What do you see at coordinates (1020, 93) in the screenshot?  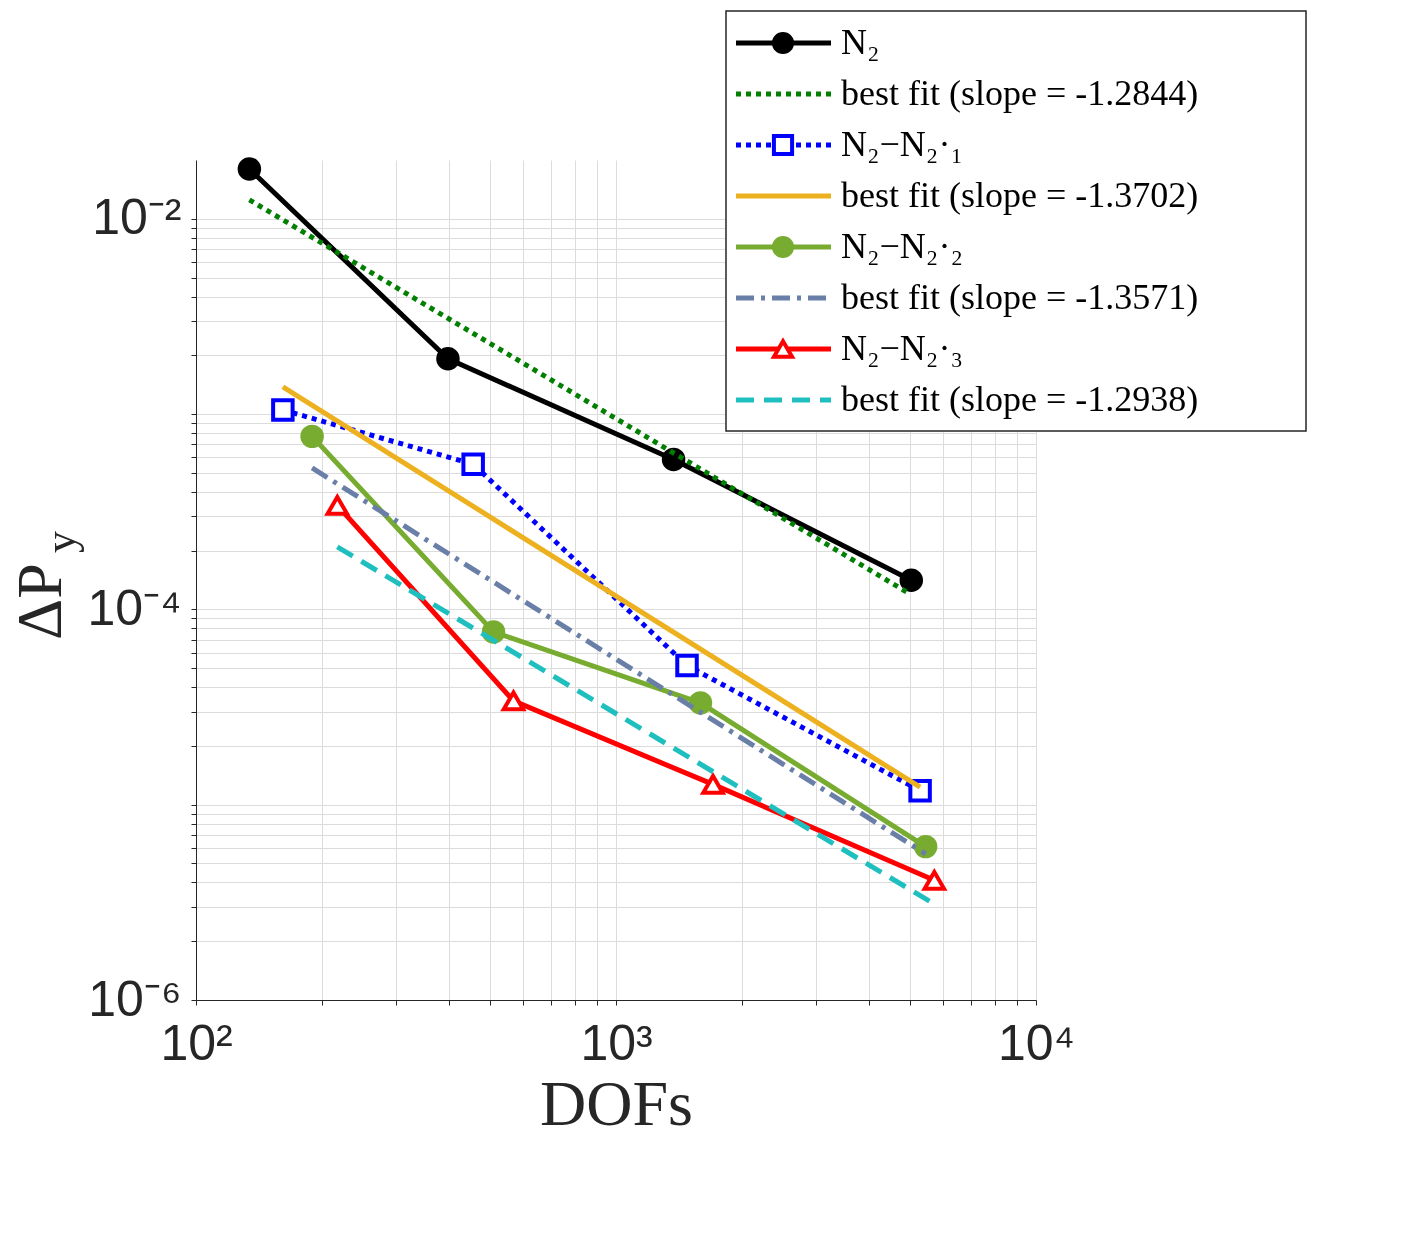 I see `legend-label: best fit (slope = -1.2844)` at bounding box center [1020, 93].